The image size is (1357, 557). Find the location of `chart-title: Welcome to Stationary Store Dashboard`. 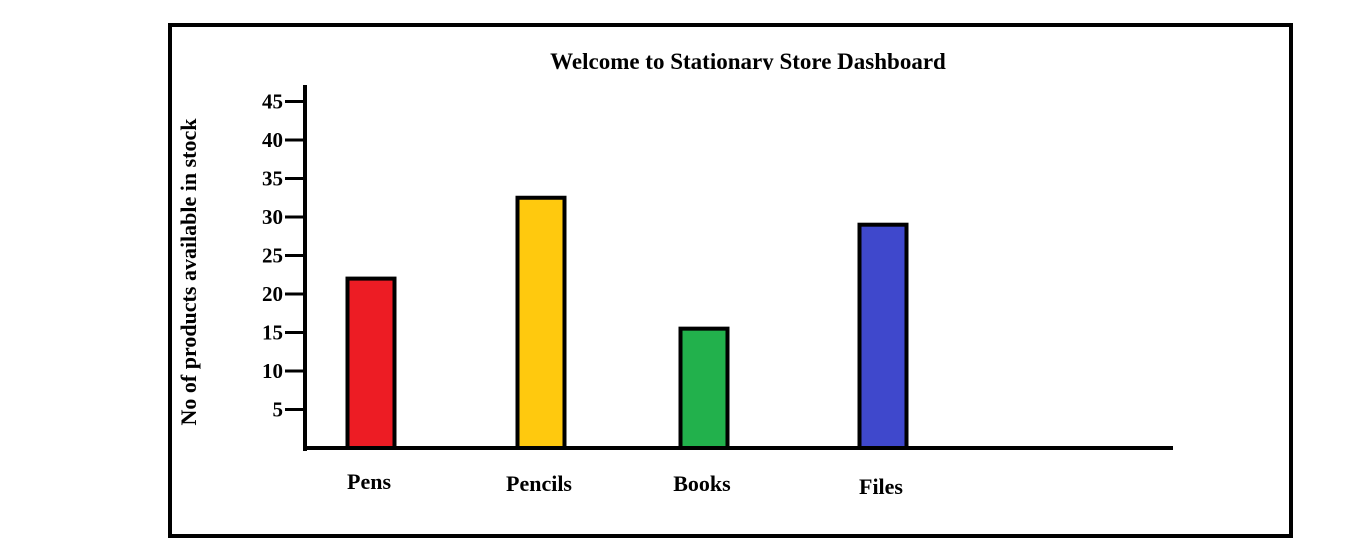

chart-title: Welcome to Stationary Store Dashboard is located at coordinates (748, 61).